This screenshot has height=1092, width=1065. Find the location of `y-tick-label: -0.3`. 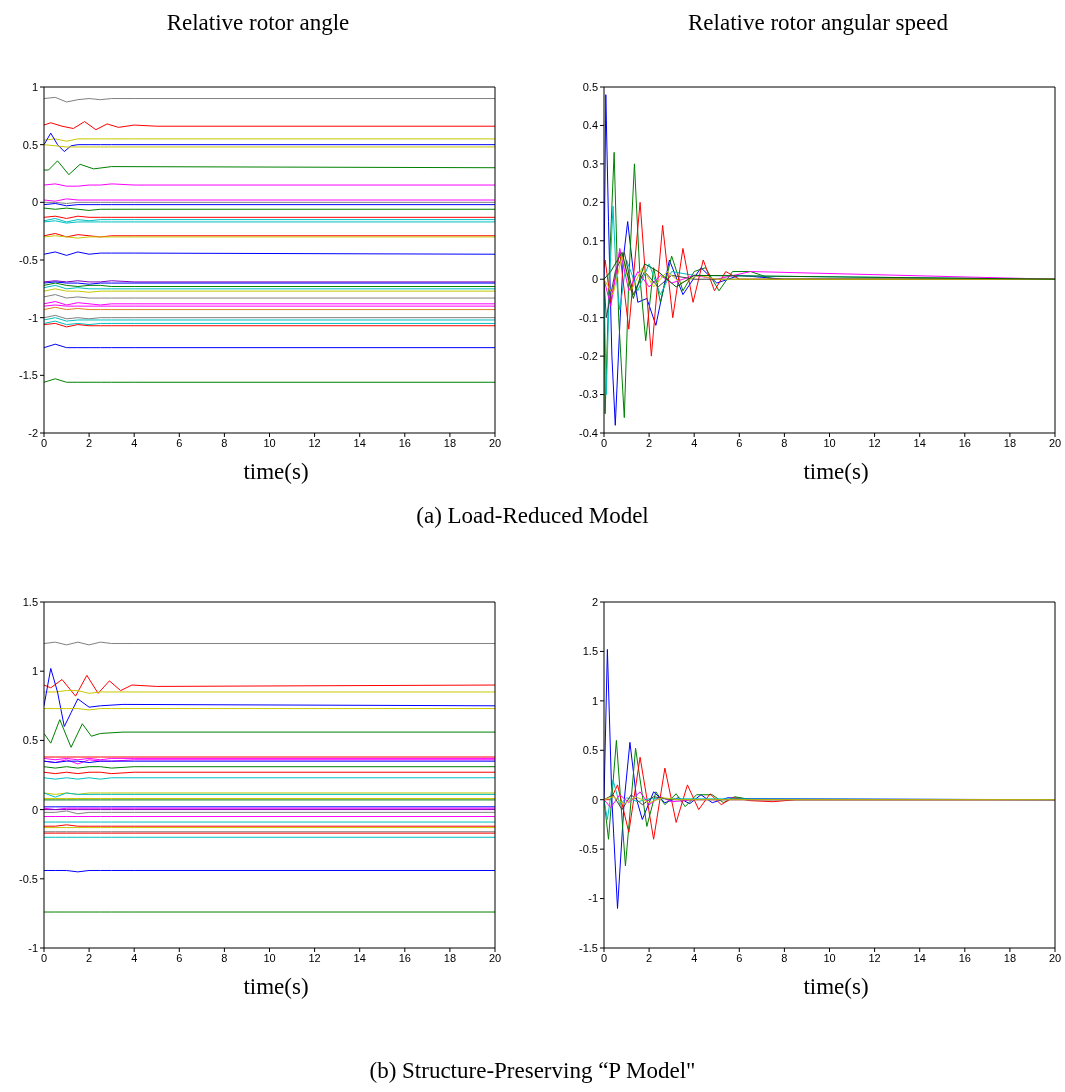

y-tick-label: -0.3 is located at coordinates (588, 394).